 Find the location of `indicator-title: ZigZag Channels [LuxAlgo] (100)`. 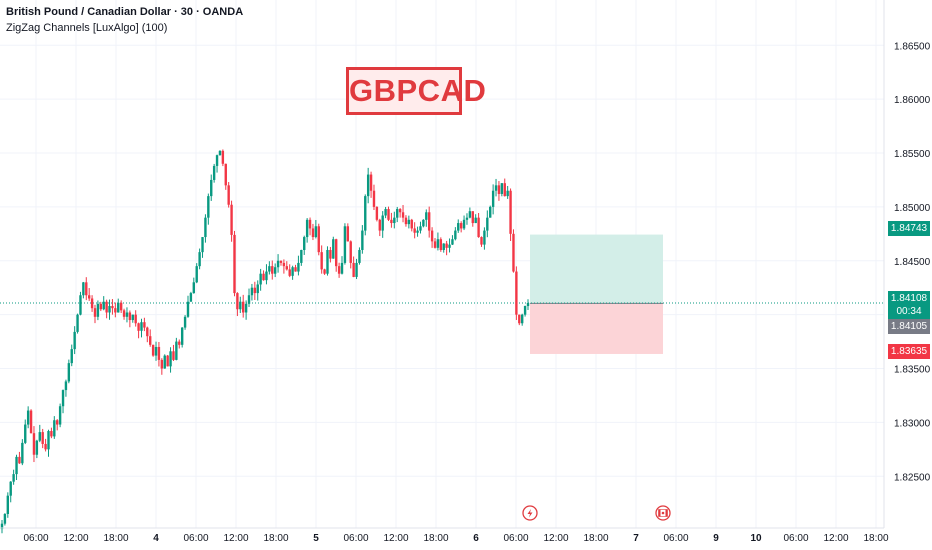

indicator-title: ZigZag Channels [LuxAlgo] (100) is located at coordinates (87, 28).